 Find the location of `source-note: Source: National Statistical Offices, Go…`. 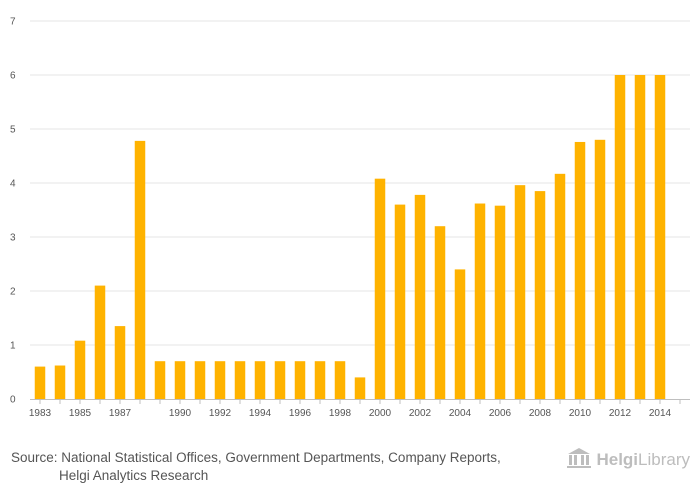

source-note: Source: National Statistical Offices, Go… is located at coordinates (281, 467).